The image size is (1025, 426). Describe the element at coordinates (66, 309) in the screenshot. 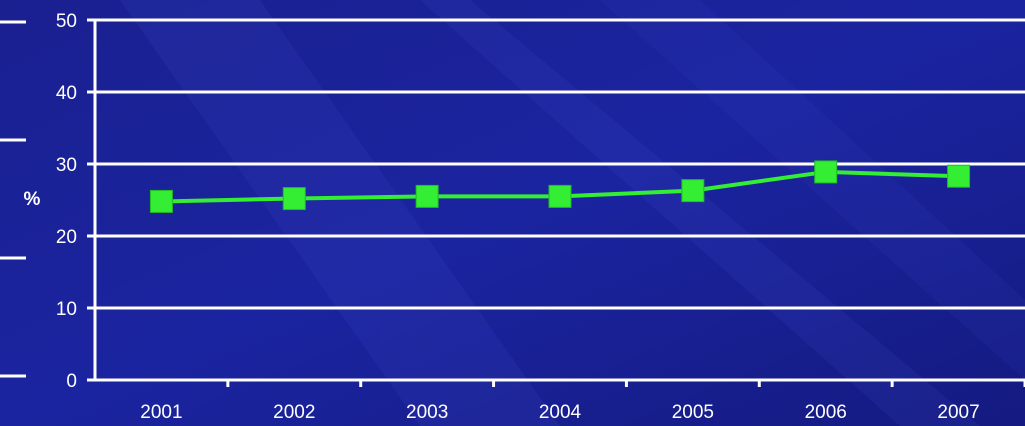

I see `y-tick-label: 10` at that location.